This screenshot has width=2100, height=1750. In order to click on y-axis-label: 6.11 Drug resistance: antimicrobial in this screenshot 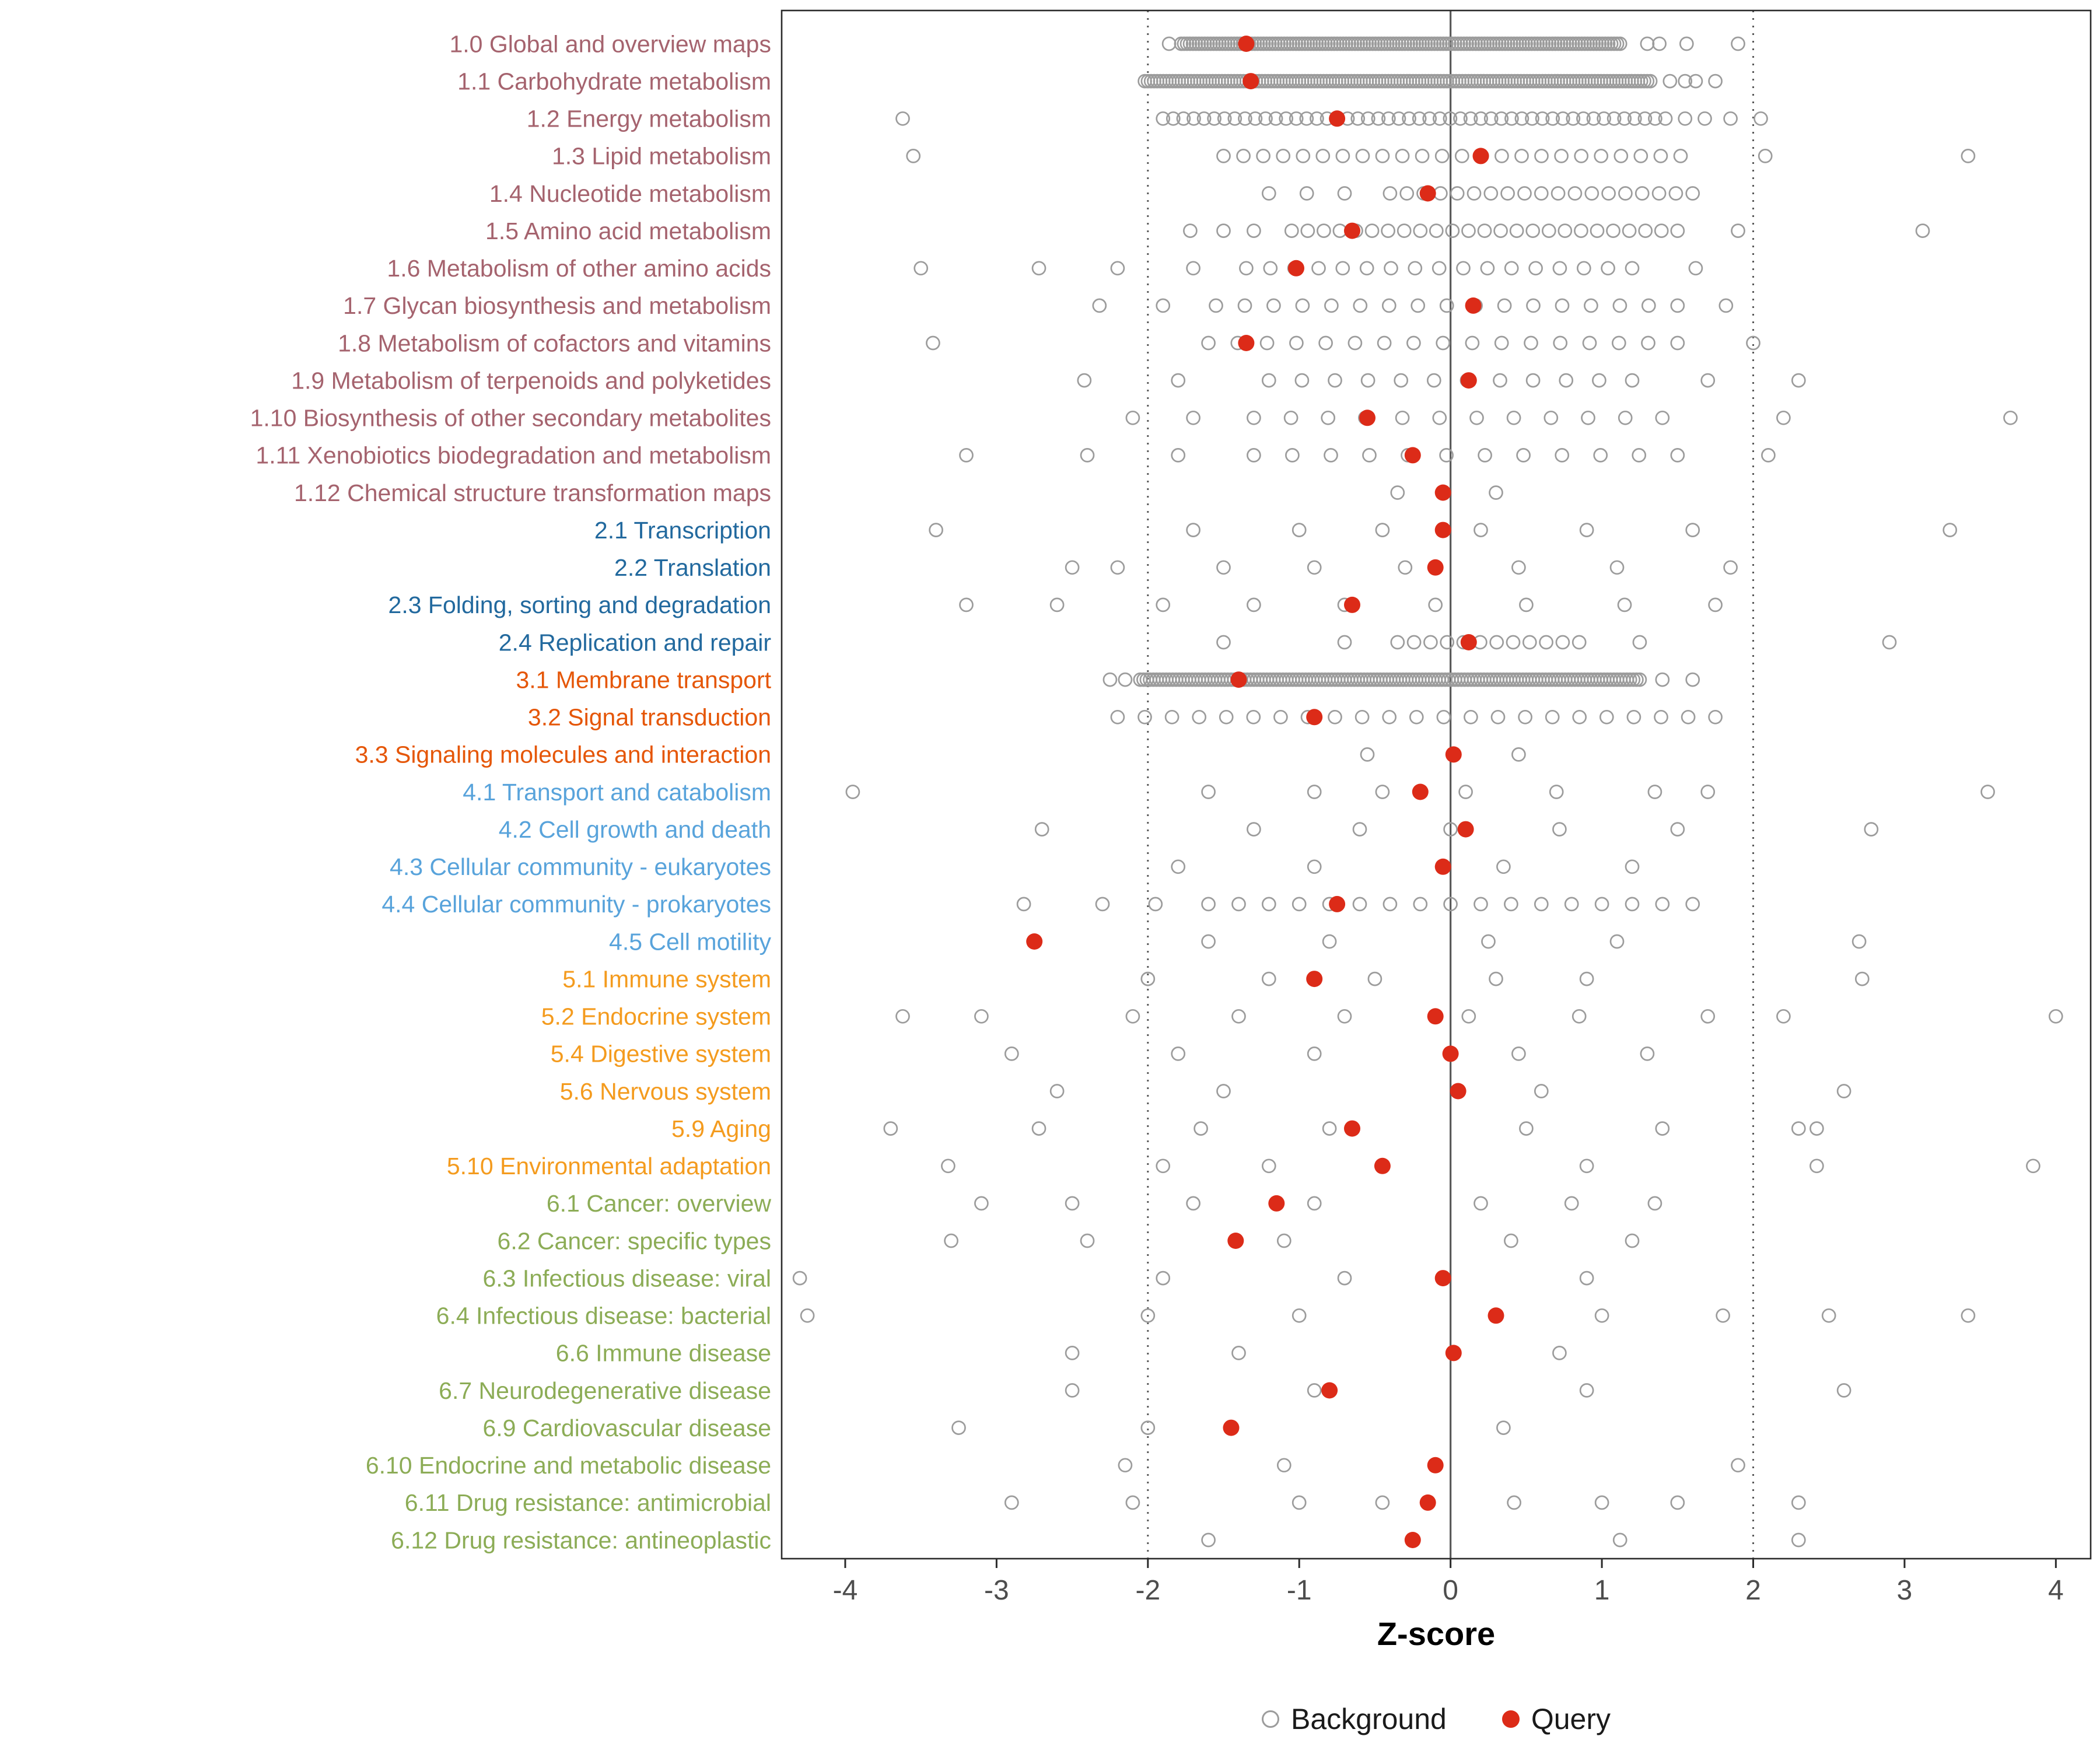, I will do `click(588, 1503)`.